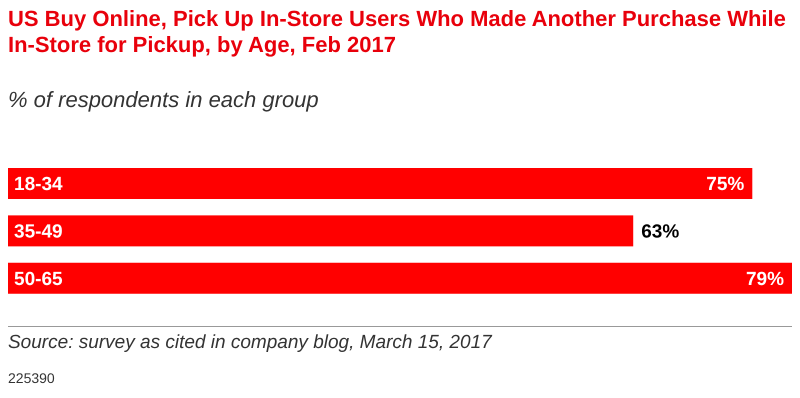  What do you see at coordinates (31, 378) in the screenshot?
I see `text: 225390` at bounding box center [31, 378].